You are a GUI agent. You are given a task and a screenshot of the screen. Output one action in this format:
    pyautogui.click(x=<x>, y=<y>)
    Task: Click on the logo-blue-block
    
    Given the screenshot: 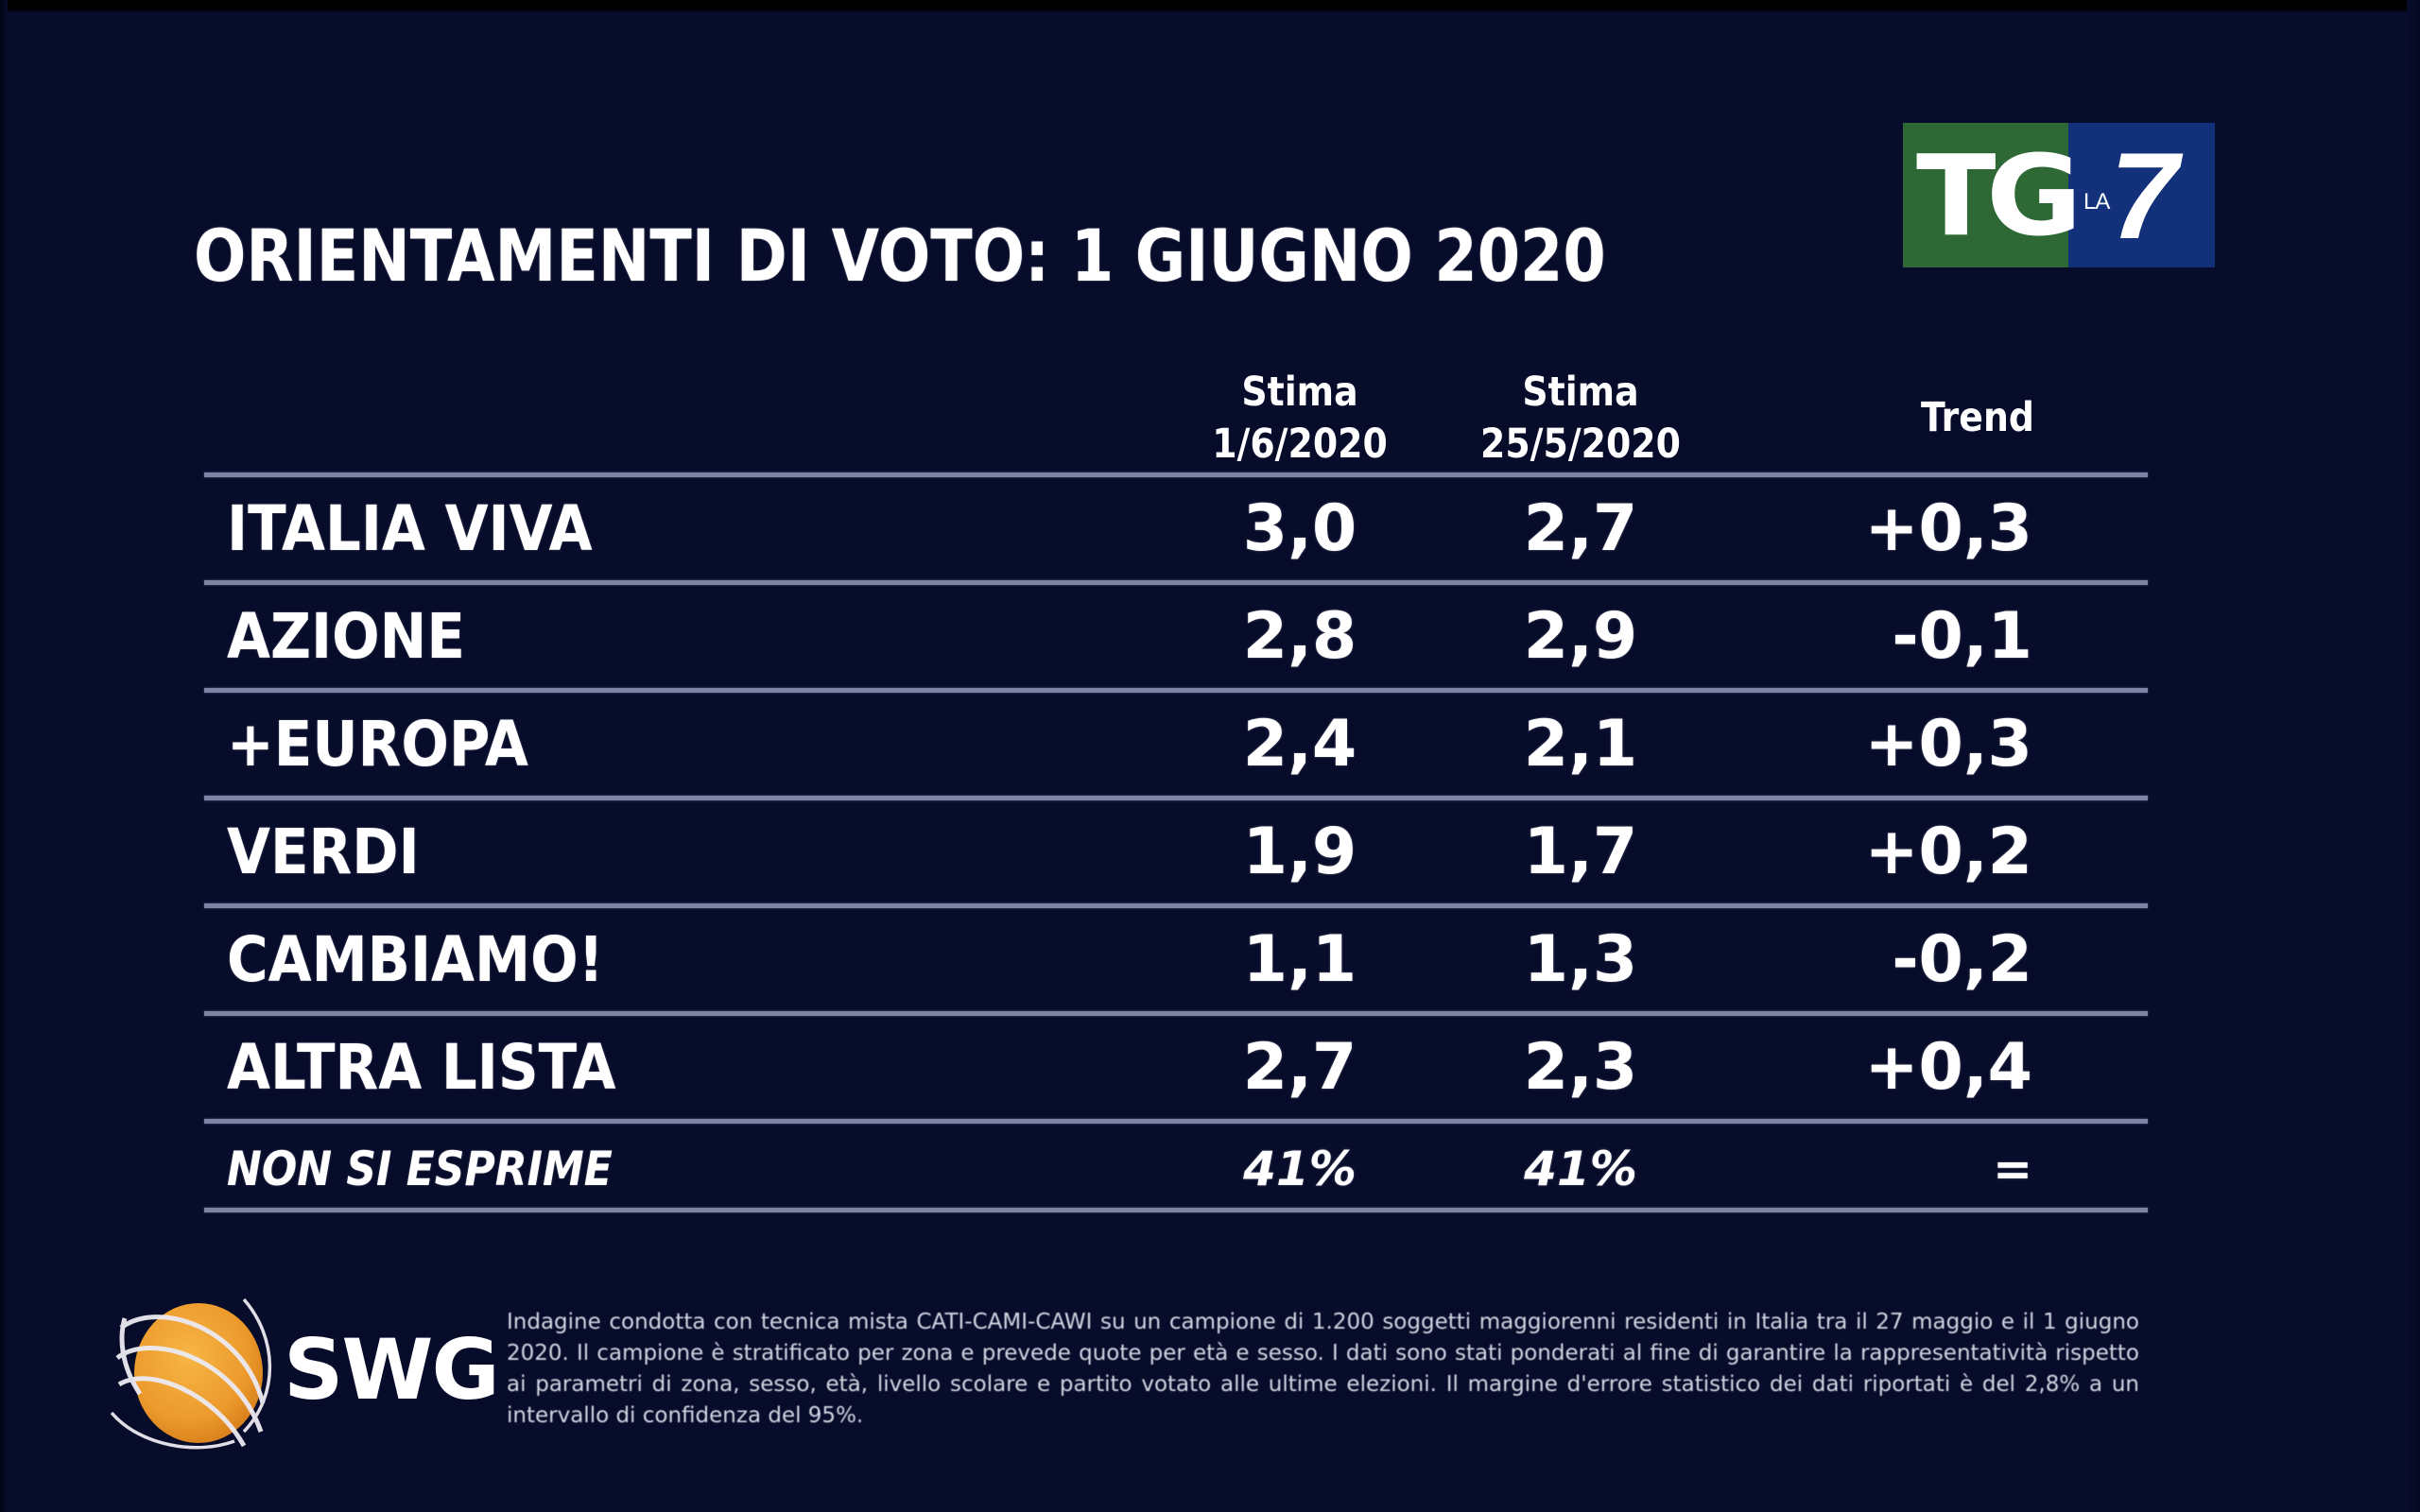 What is the action you would take?
    pyautogui.click(x=2141, y=195)
    